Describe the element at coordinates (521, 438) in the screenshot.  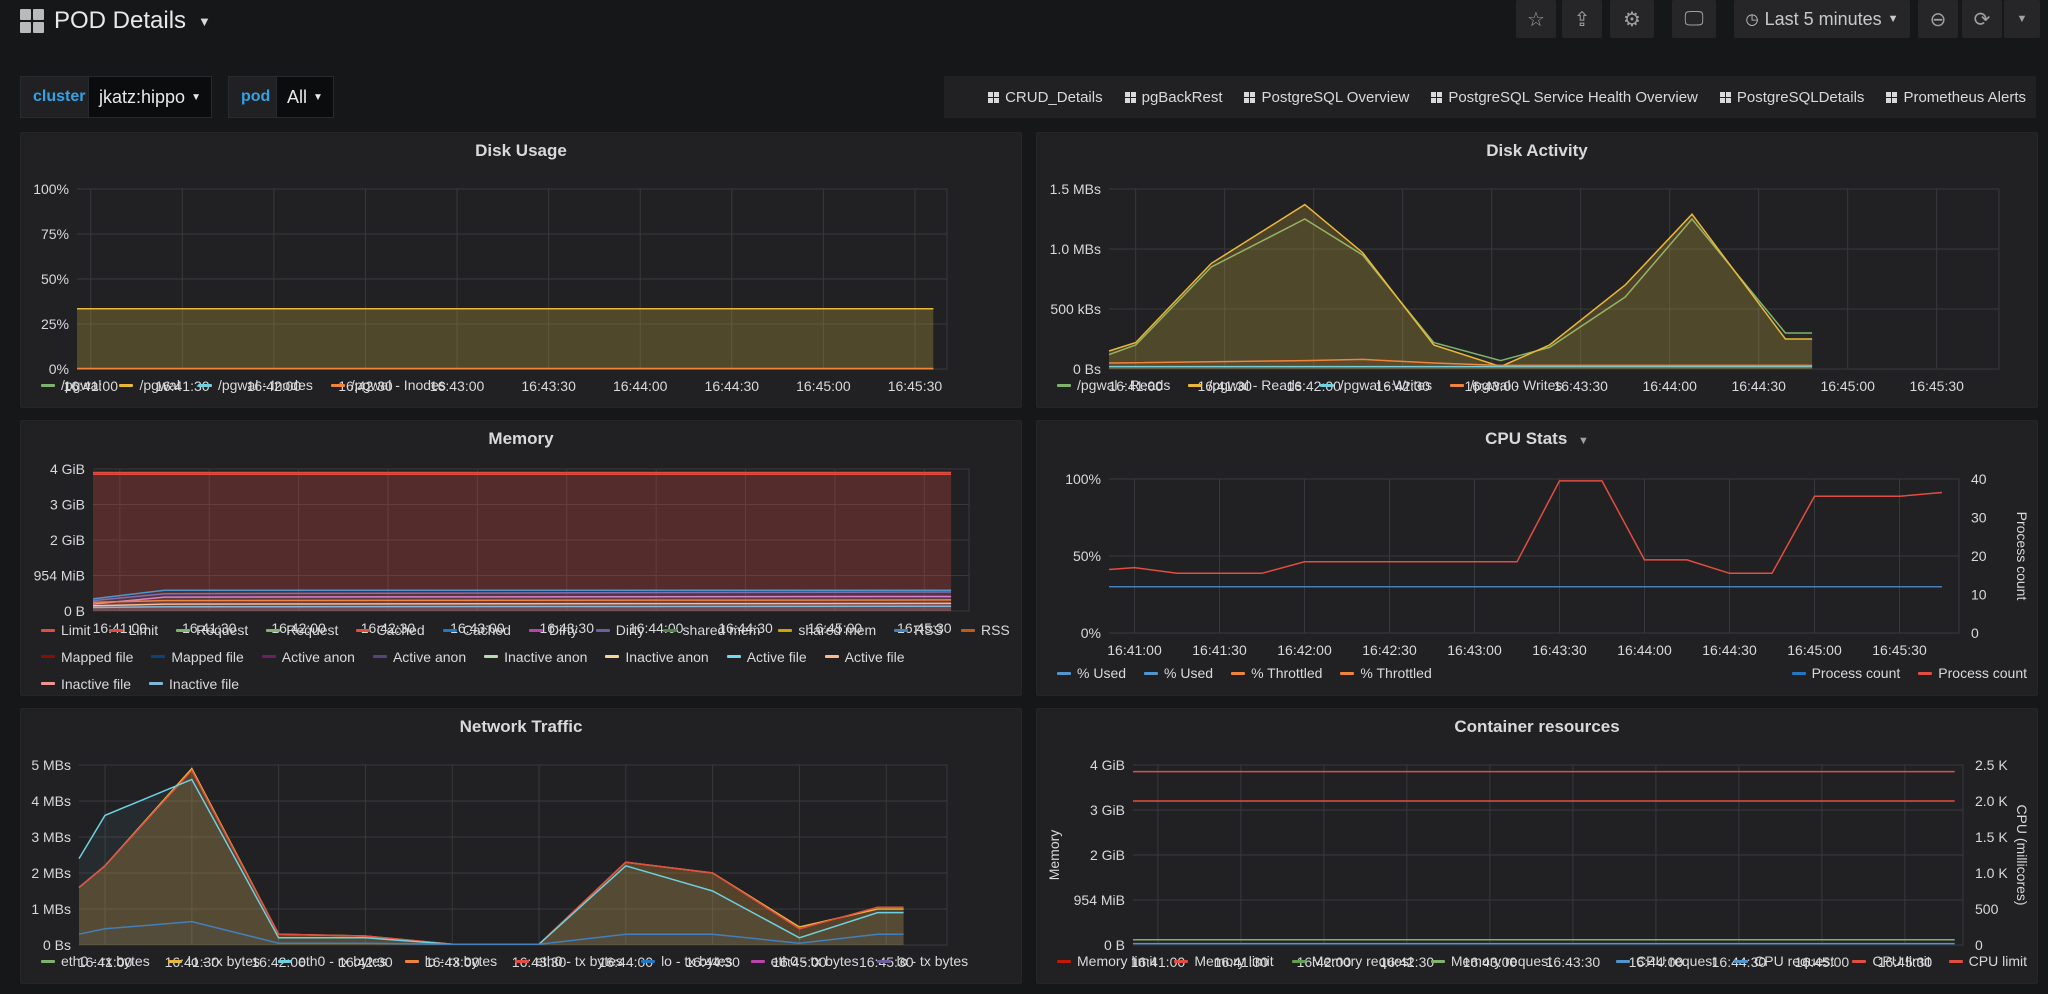
I see `panel-title: Memory` at that location.